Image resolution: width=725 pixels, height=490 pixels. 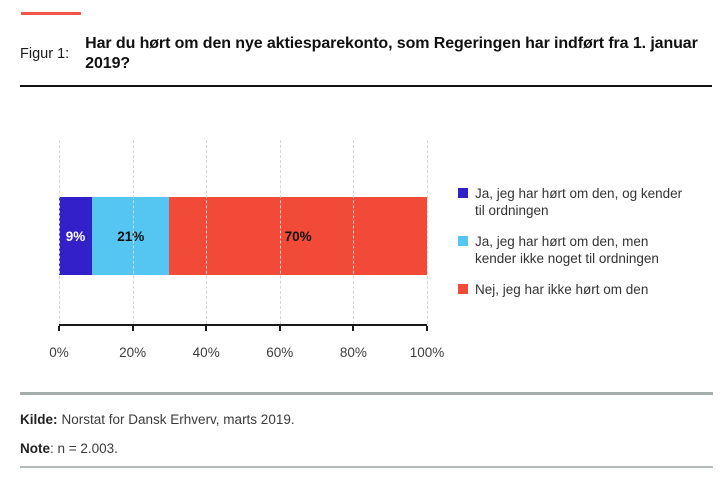 I want to click on x-tick-label: 80%, so click(x=353, y=352).